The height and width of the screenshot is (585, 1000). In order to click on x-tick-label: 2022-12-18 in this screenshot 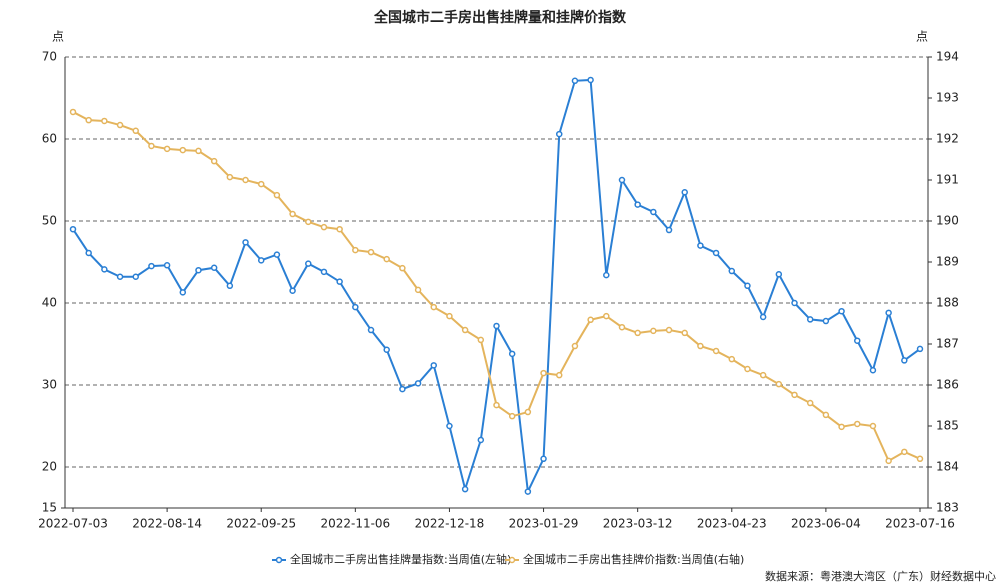, I will do `click(450, 524)`.